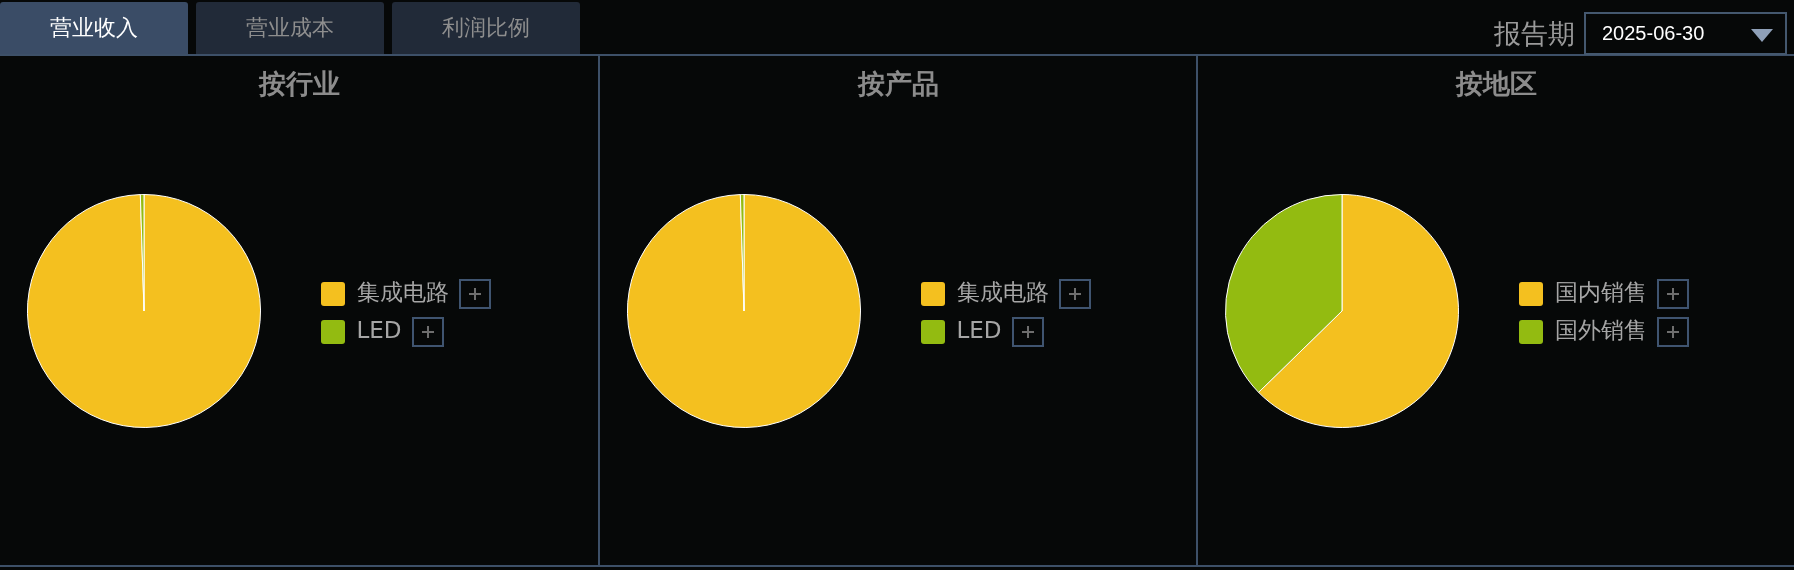  I want to click on text: 报告期, so click(1534, 33).